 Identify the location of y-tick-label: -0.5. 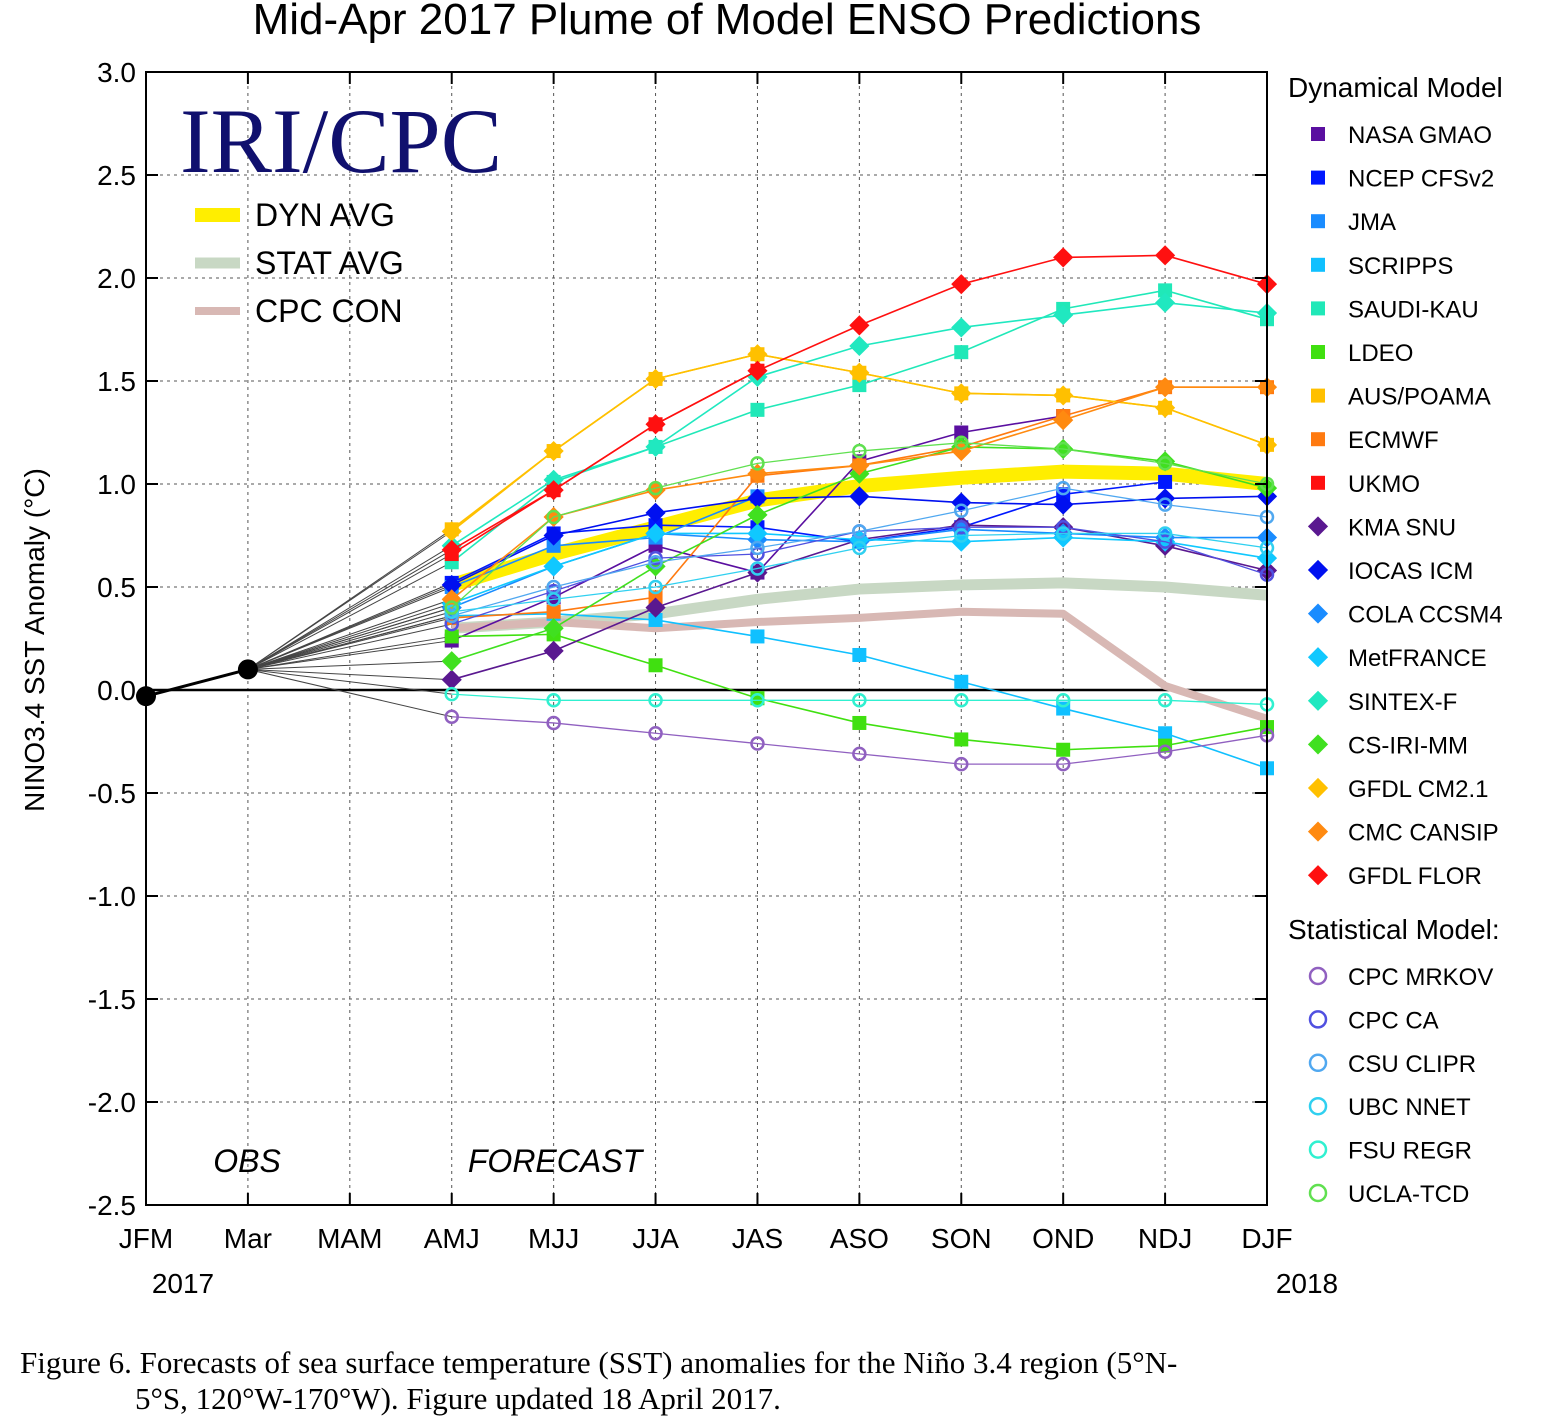
(112, 793).